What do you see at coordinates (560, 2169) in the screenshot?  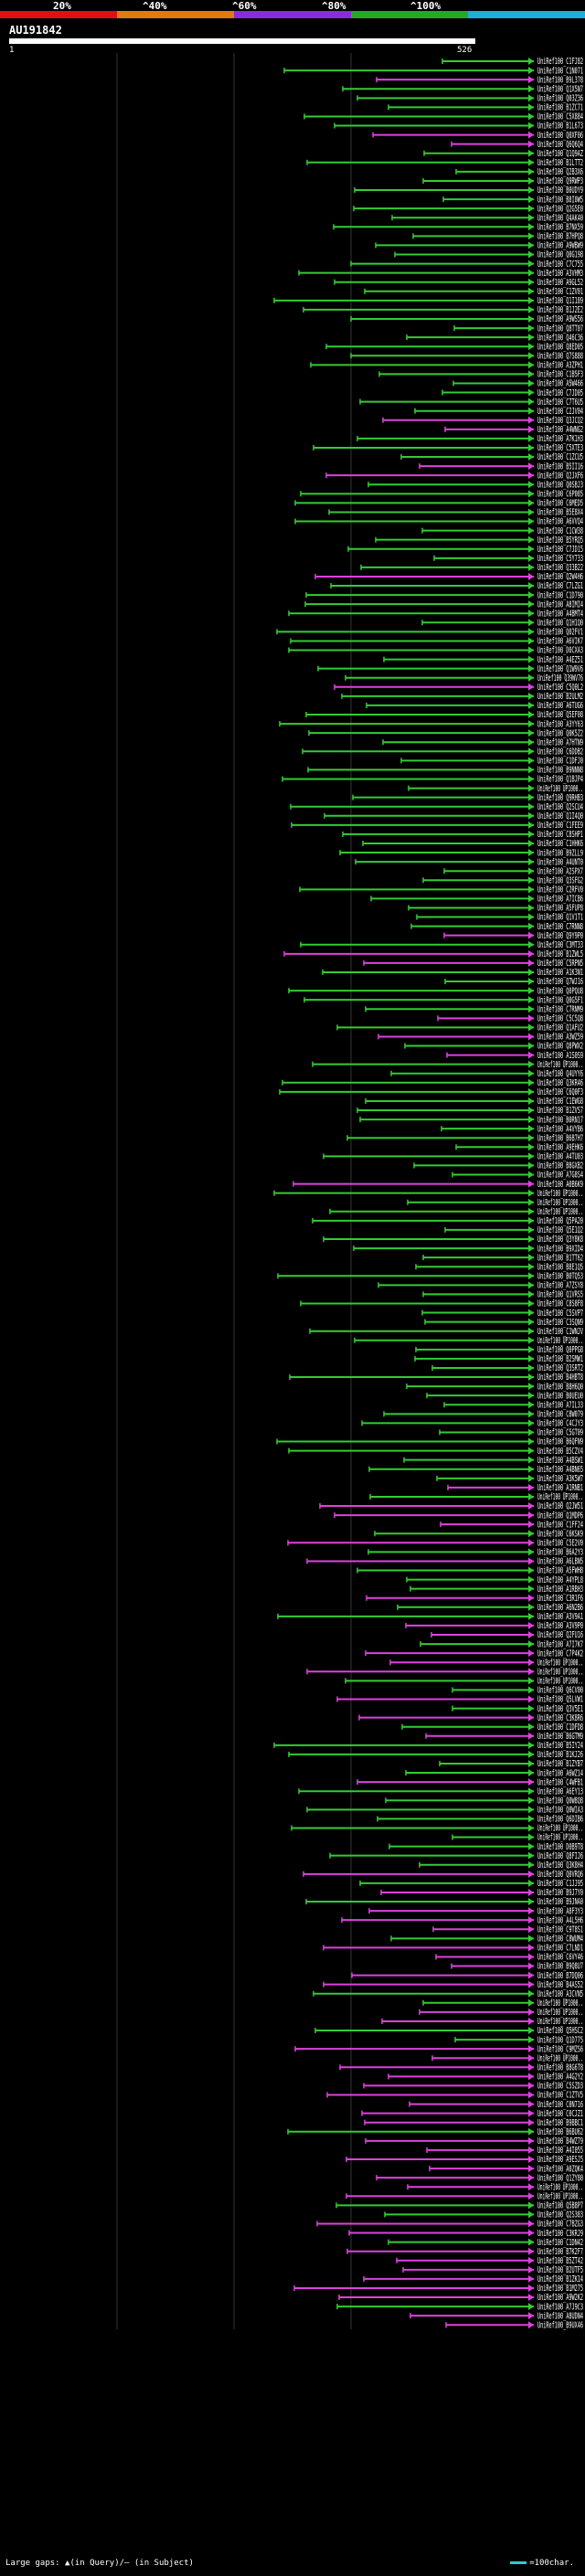 I see `hit-label: UniRef100_A0ZQK4` at bounding box center [560, 2169].